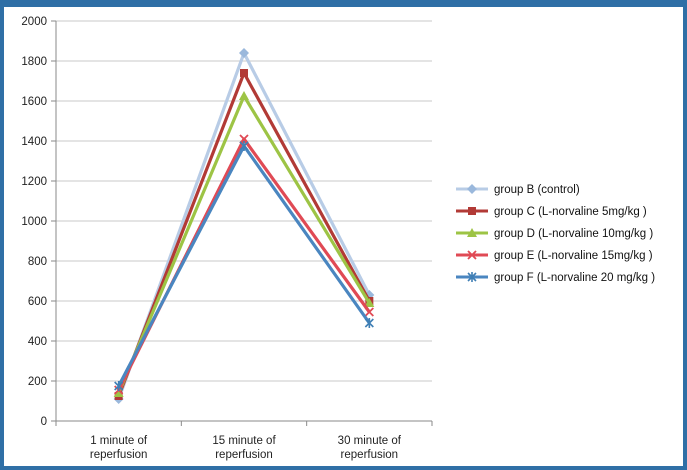 The image size is (687, 470). I want to click on y-tick-label: 800, so click(37, 262).